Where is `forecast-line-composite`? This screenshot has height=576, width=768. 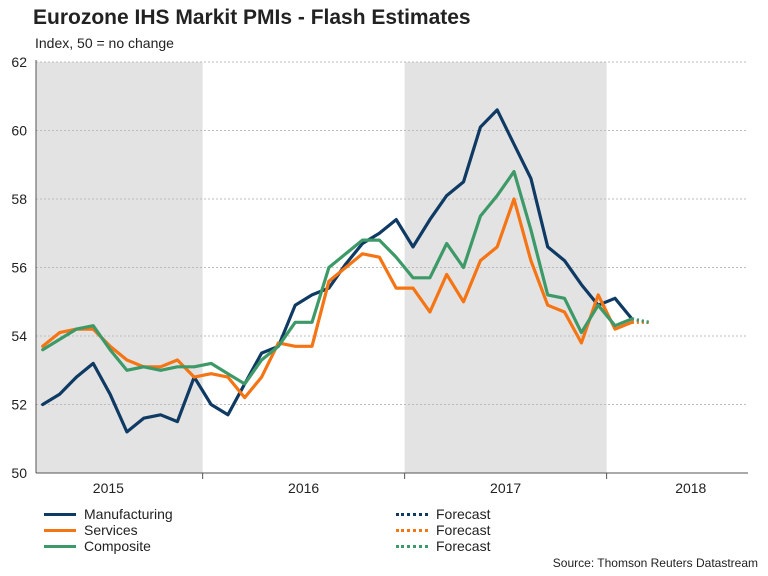 forecast-line-composite is located at coordinates (640, 320).